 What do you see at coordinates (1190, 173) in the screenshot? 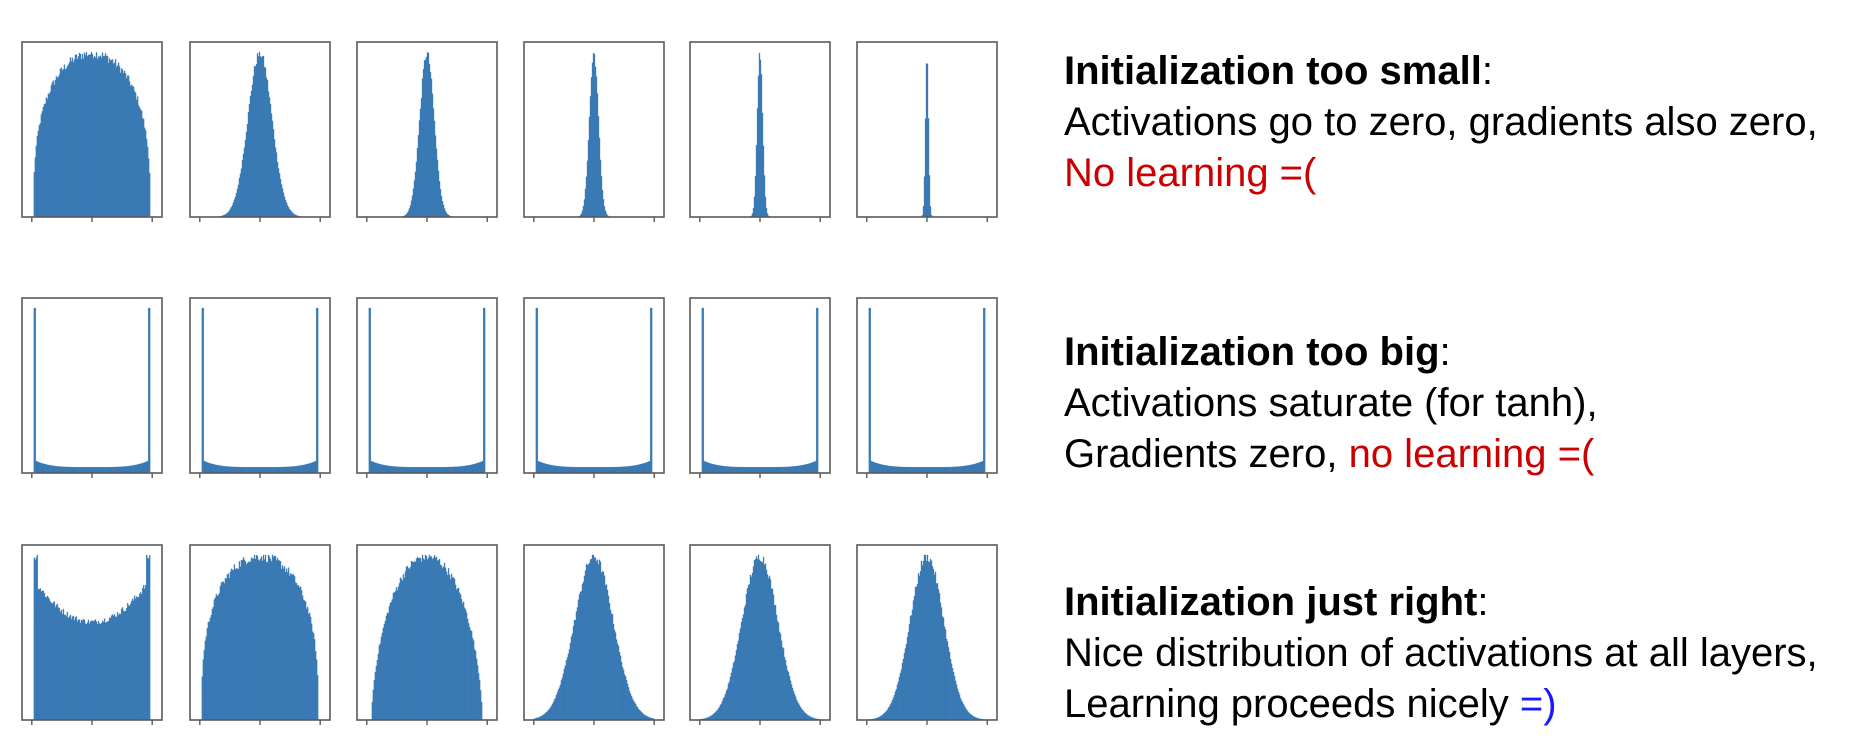
I see `too-small-line2: No learning =(` at bounding box center [1190, 173].